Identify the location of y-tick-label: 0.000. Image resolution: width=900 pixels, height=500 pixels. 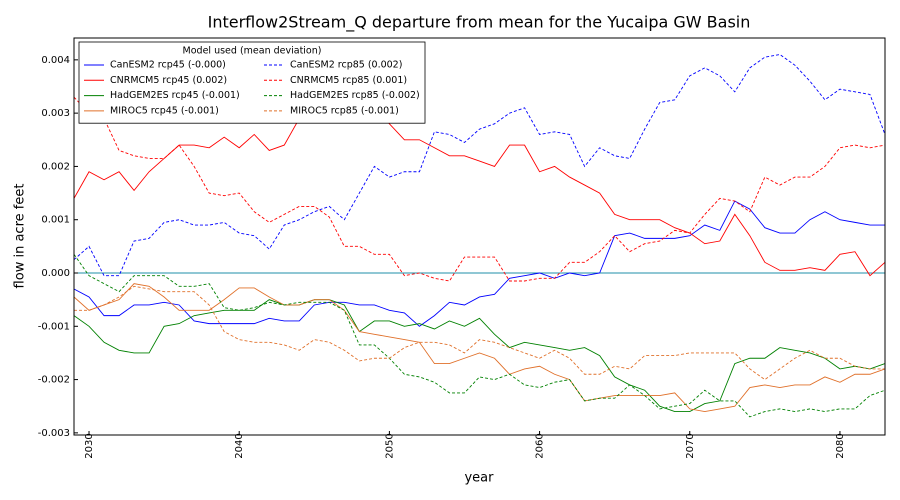
(55, 273).